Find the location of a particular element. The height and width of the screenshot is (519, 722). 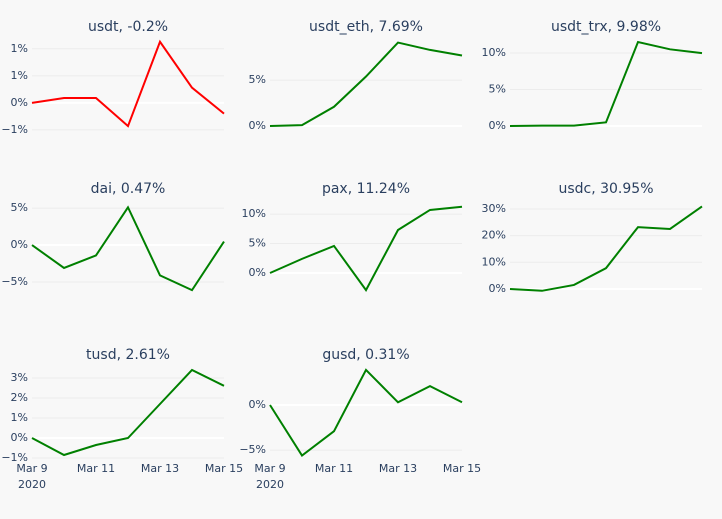

y-tick-label: 30% is located at coordinates (494, 208).